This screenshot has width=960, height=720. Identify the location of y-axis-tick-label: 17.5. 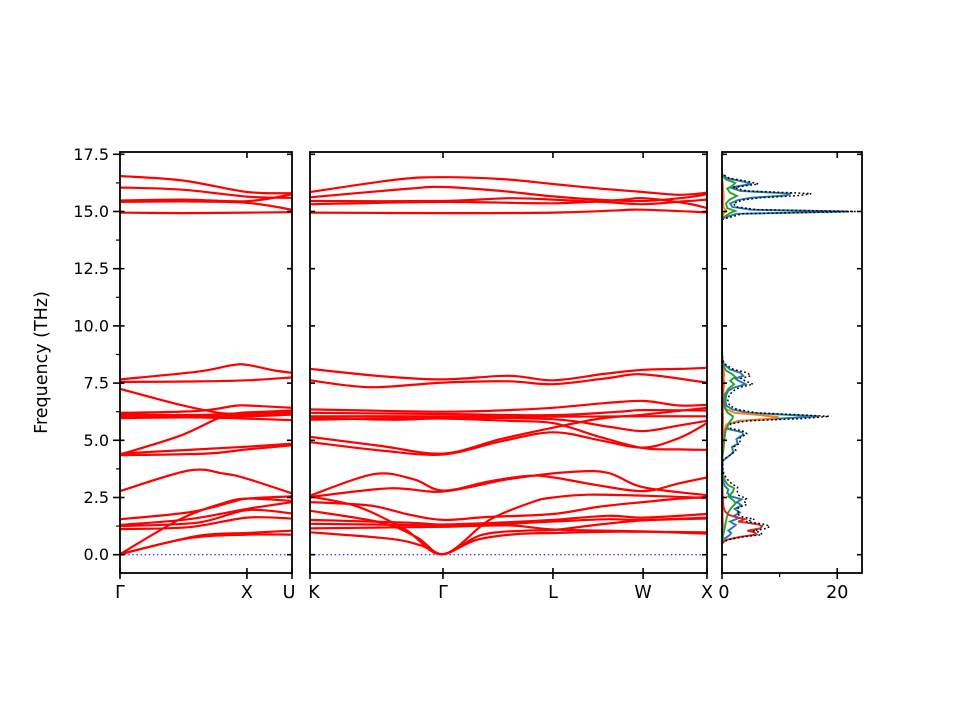
(91, 154).